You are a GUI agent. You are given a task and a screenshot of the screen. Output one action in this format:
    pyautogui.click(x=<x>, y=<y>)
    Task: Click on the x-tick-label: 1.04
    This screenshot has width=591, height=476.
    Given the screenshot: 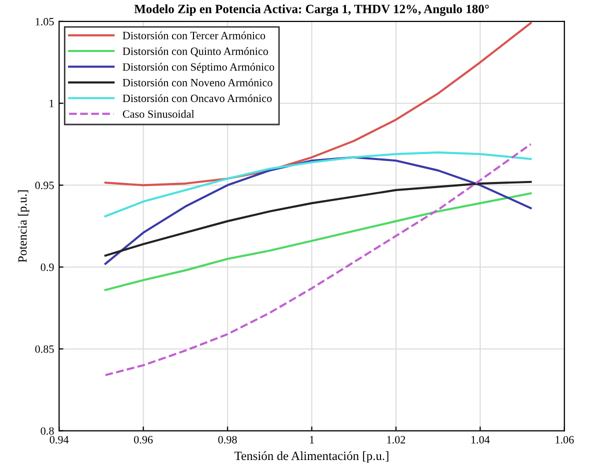 What is the action you would take?
    pyautogui.click(x=480, y=440)
    